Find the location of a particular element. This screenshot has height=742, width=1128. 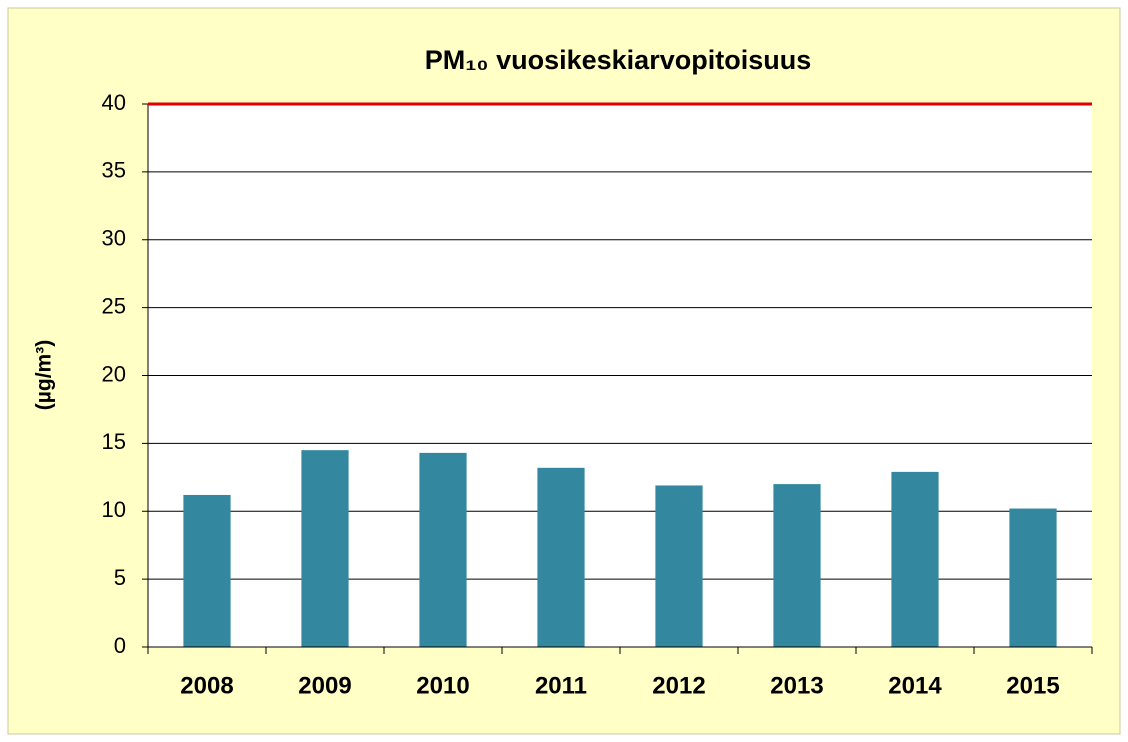

x-tick-label: 2010 is located at coordinates (442, 685).